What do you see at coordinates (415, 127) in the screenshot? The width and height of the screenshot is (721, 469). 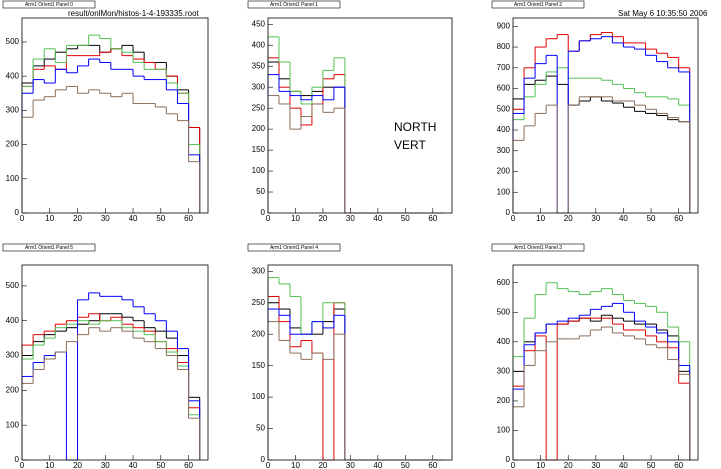 I see `side-label: NORTH` at bounding box center [415, 127].